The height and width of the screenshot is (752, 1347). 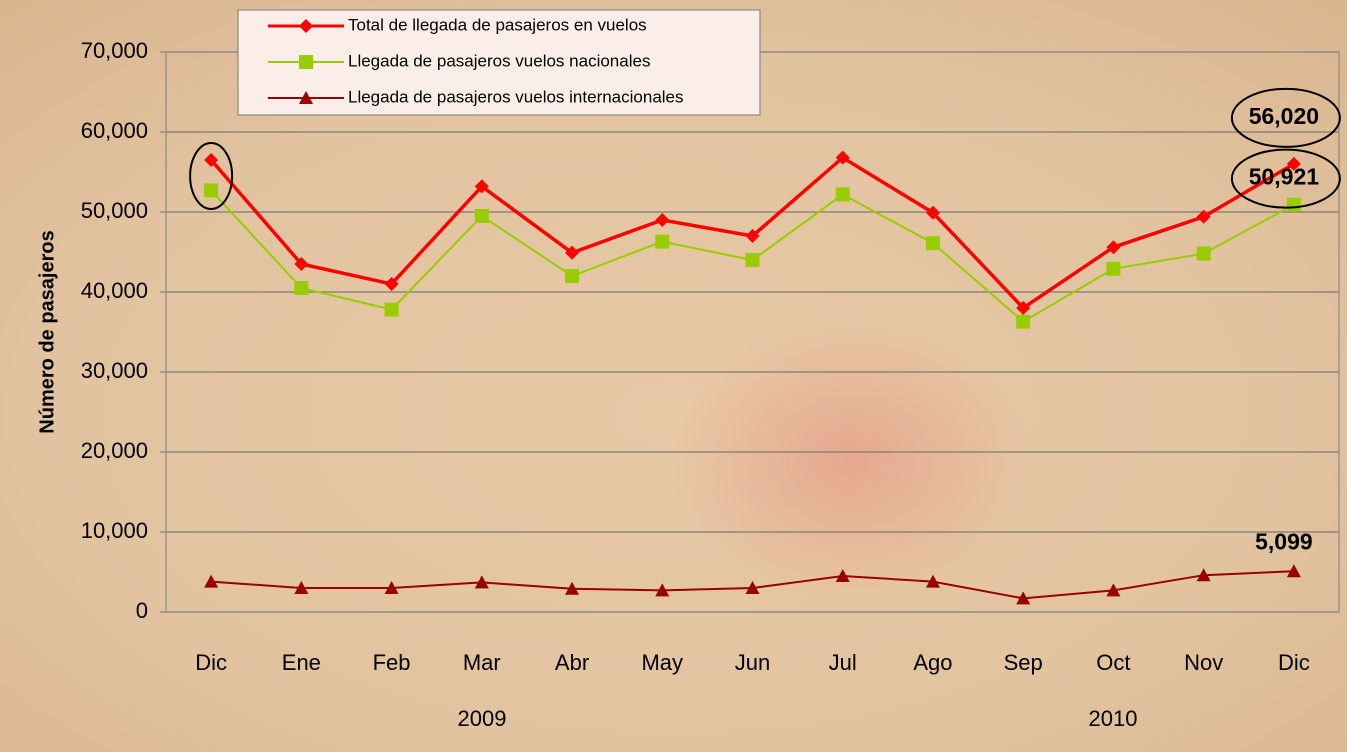 I want to click on legend-label: Total de llegada de pasajeros en vuelos, so click(x=497, y=24).